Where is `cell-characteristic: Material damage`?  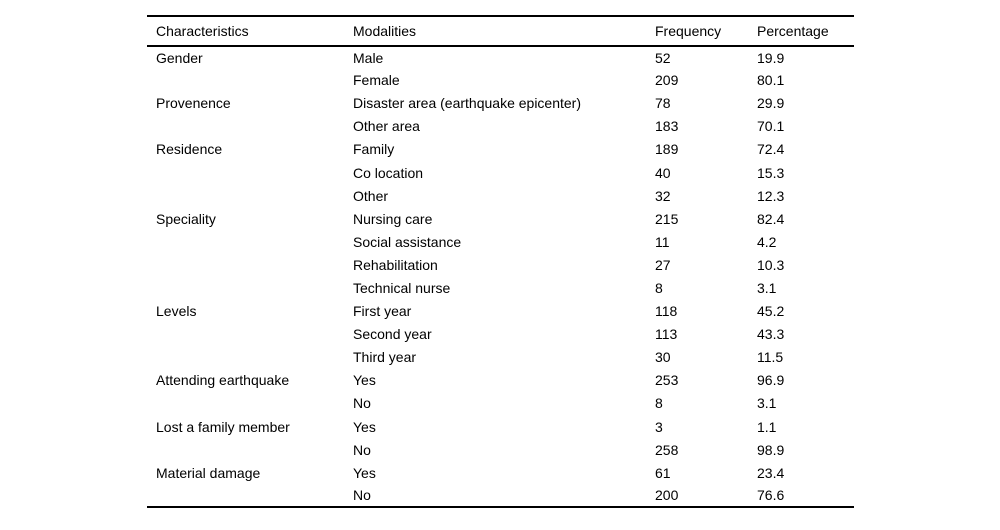
cell-characteristic: Material damage is located at coordinates (208, 472).